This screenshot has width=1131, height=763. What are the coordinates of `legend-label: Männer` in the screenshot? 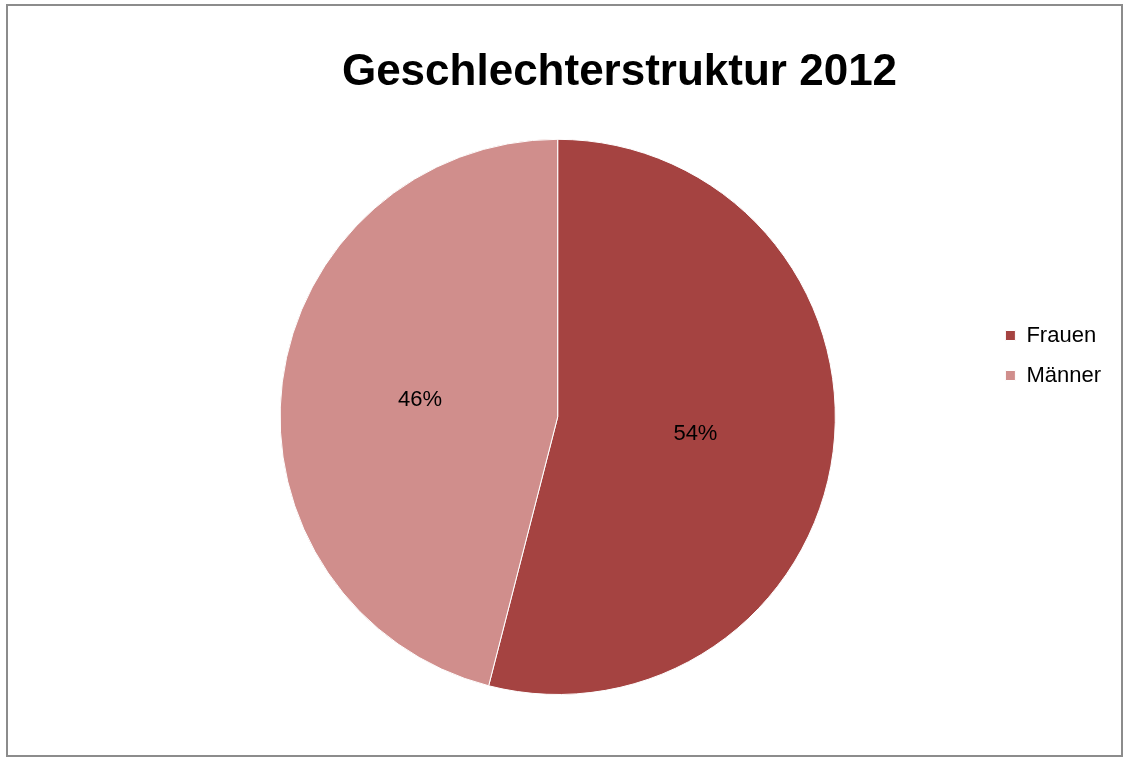 It's located at (1063, 374).